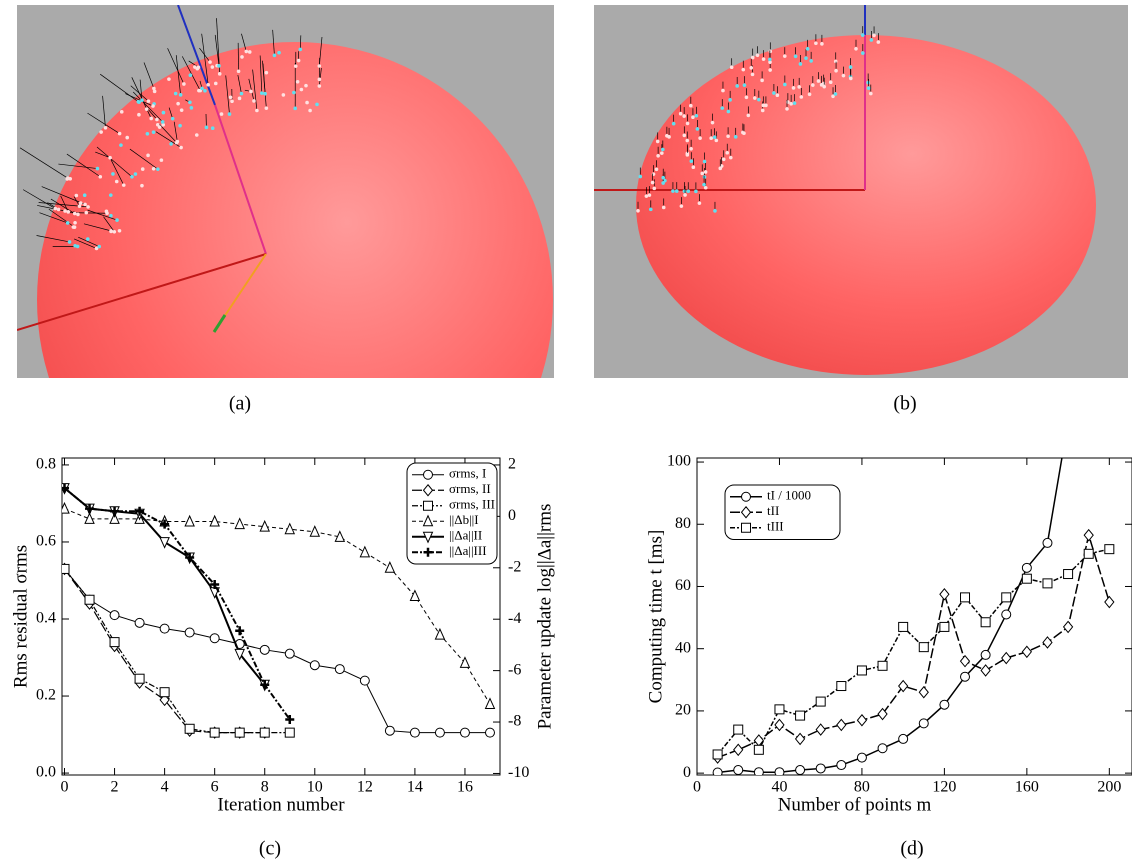 The height and width of the screenshot is (862, 1132). I want to click on axis-y-end, so click(219, 323).